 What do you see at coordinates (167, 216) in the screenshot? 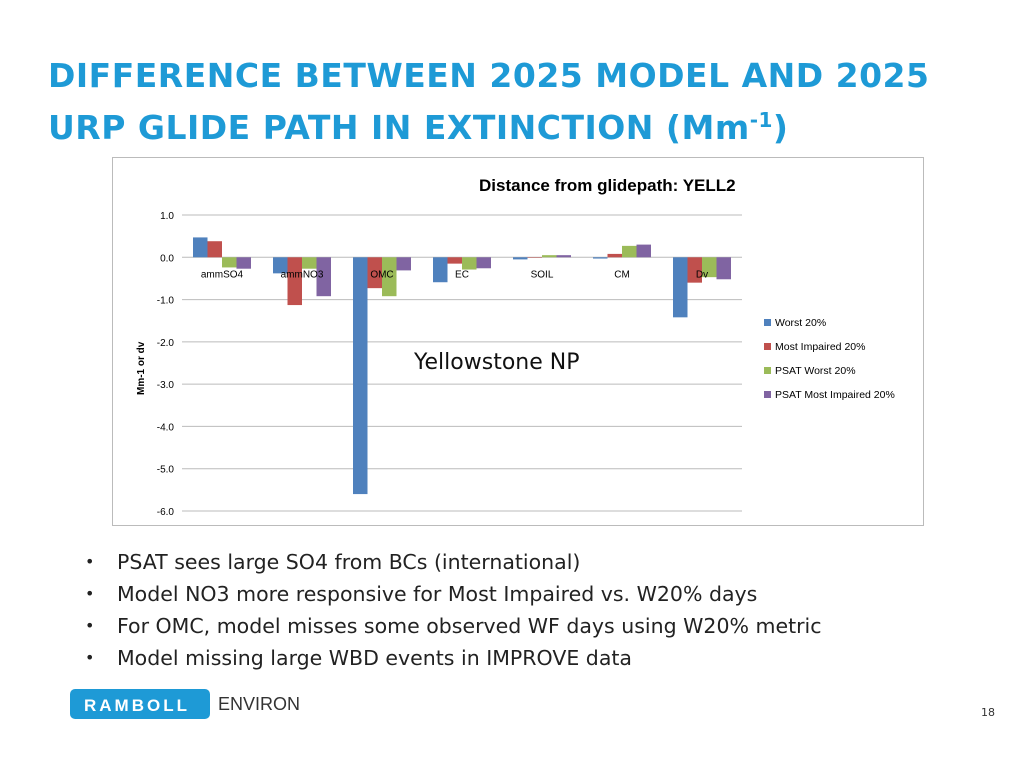
I see `y-tick-label: 1.0` at bounding box center [167, 216].